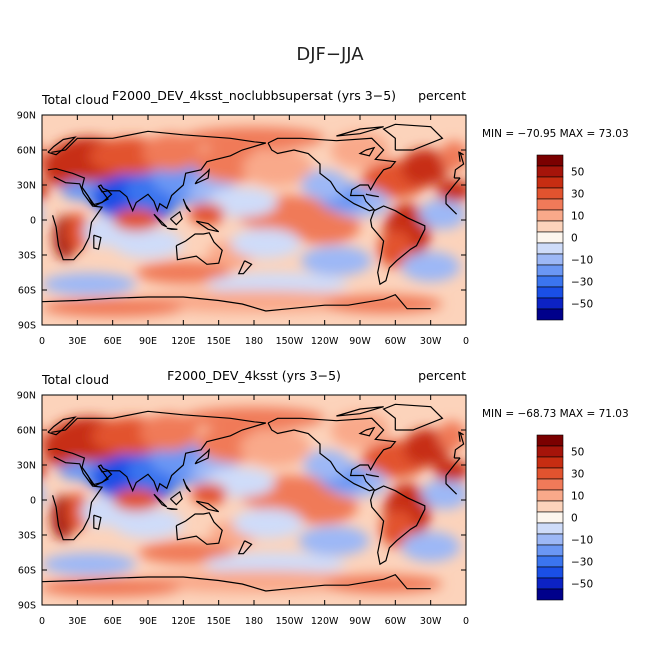 This screenshot has height=660, width=661. I want to click on panel-2-colorbar: 50 30 10 0 −10 −30 −50, so click(564, 517).